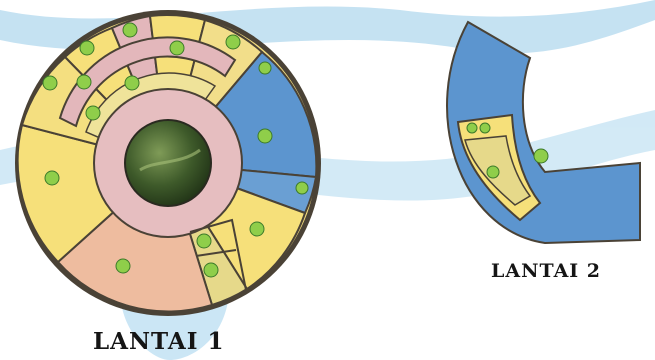 The height and width of the screenshot is (360, 655). Describe the element at coordinates (546, 271) in the screenshot. I see `floor-2-label: LANTAI 2` at that location.